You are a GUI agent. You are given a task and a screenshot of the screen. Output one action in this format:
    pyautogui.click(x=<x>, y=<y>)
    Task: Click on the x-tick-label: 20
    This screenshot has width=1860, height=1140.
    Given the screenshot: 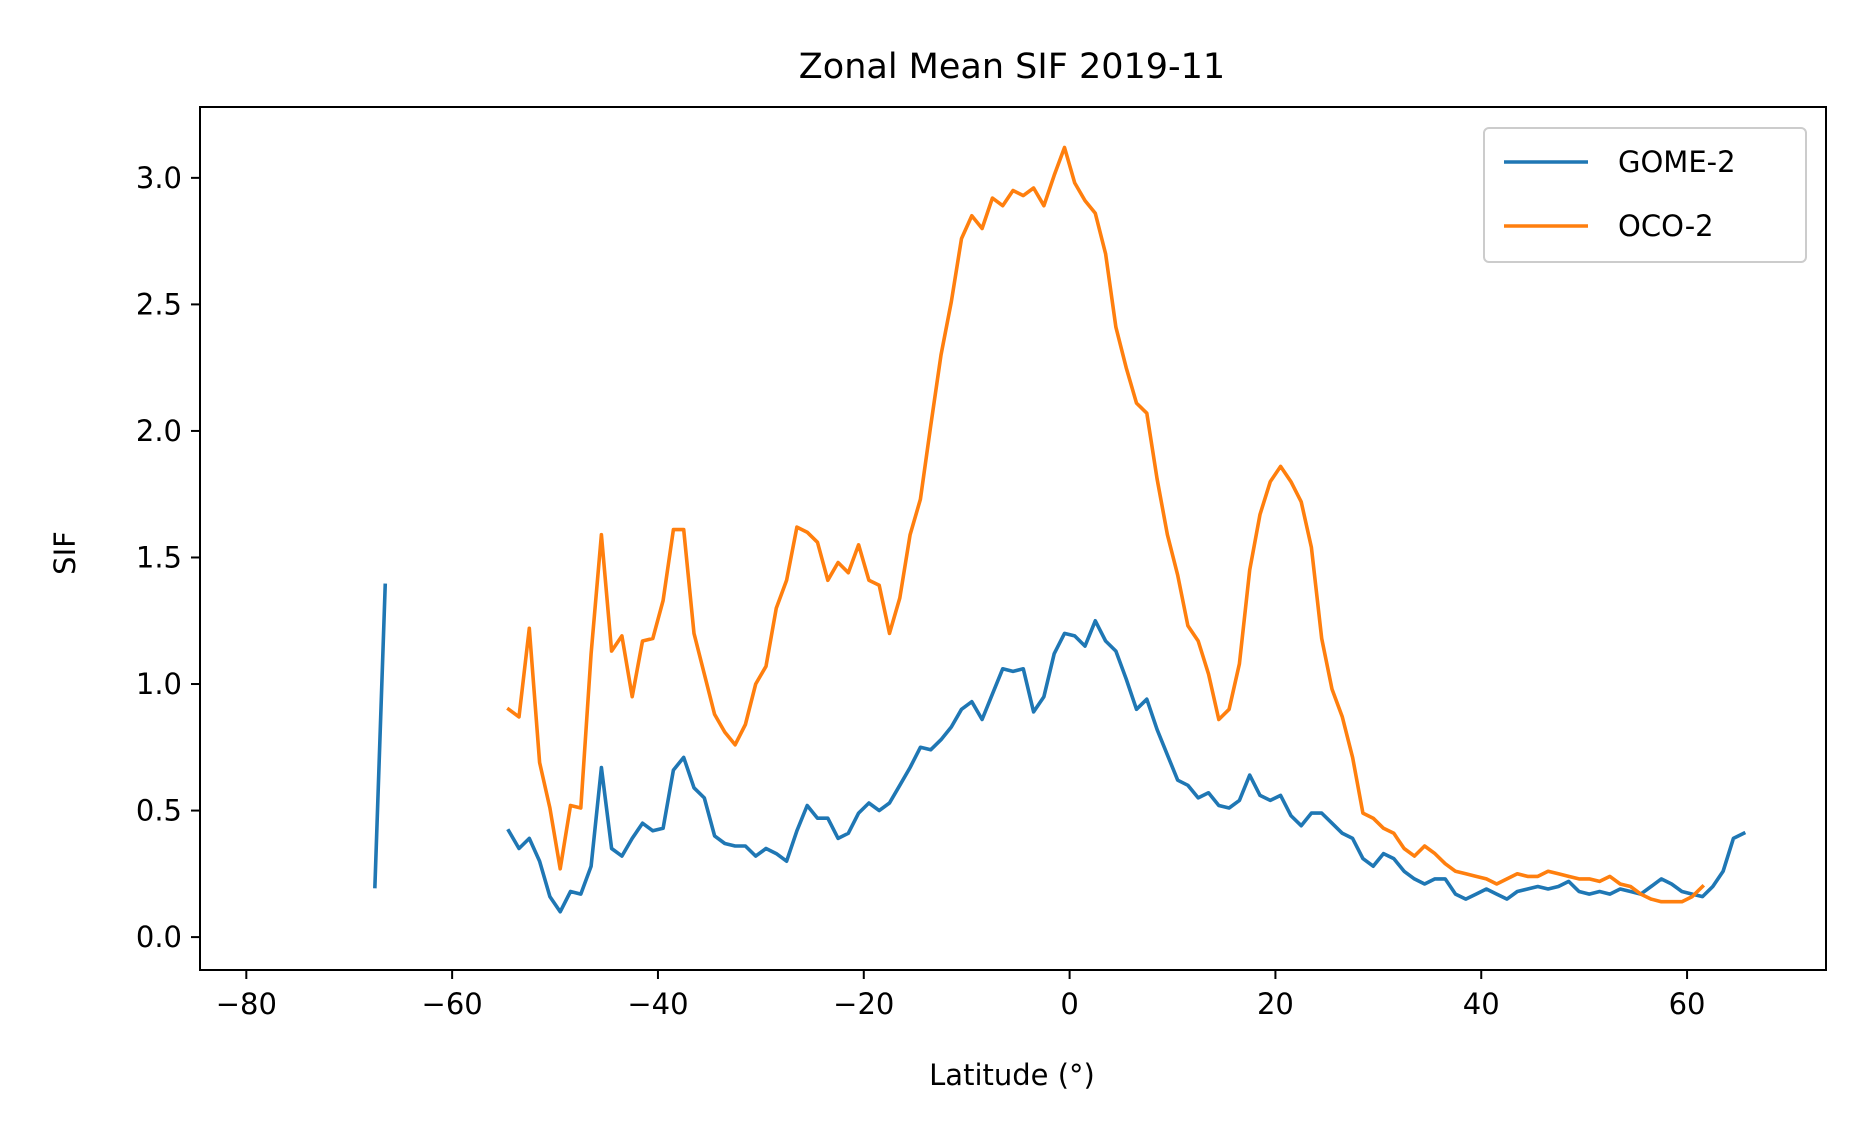 What is the action you would take?
    pyautogui.click(x=1275, y=1004)
    